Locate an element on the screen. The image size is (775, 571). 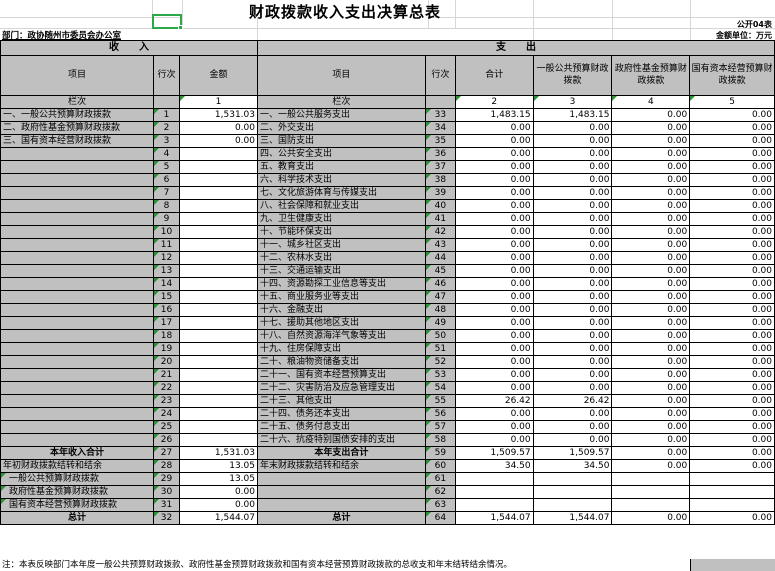
income-row-number: 16 is located at coordinates (166, 310).